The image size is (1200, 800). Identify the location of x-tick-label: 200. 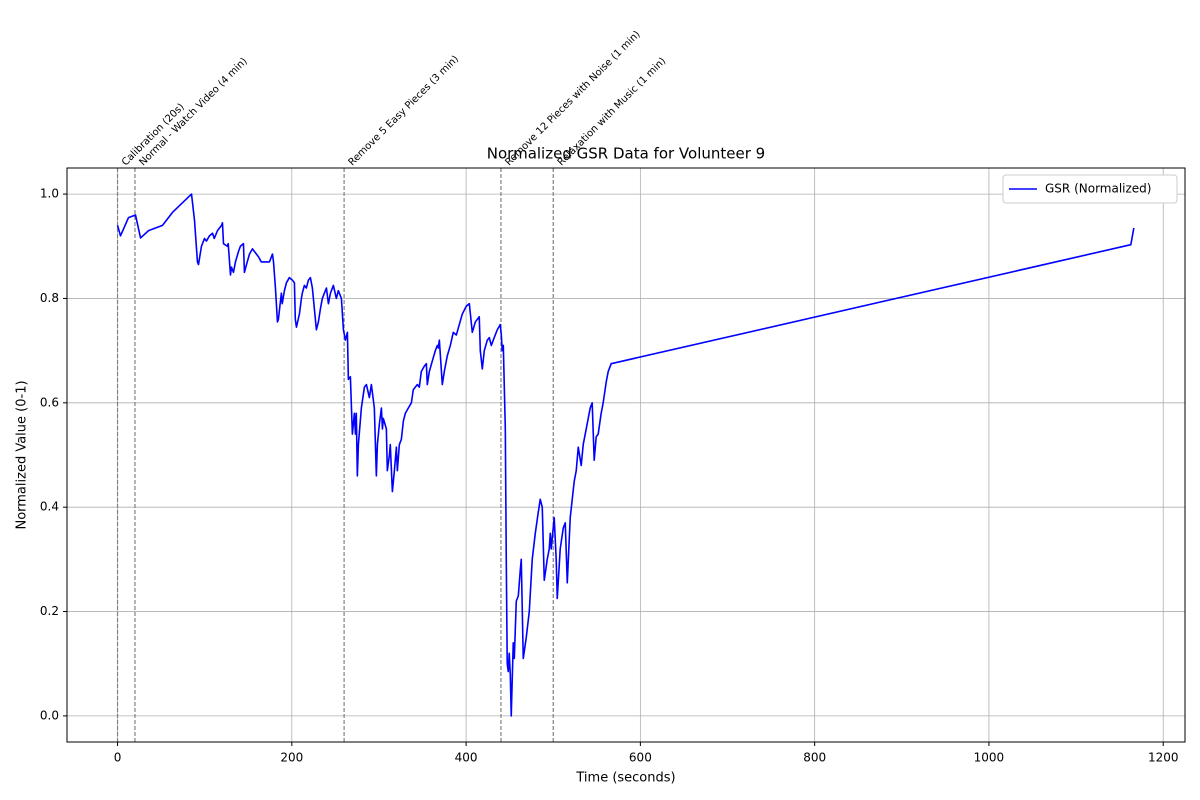
(291, 758).